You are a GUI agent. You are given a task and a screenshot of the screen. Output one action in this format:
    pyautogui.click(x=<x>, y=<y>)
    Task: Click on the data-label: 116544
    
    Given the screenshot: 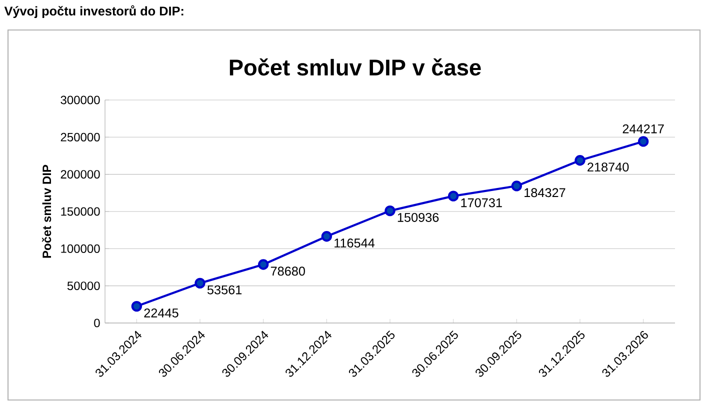 What is the action you would take?
    pyautogui.click(x=354, y=243)
    